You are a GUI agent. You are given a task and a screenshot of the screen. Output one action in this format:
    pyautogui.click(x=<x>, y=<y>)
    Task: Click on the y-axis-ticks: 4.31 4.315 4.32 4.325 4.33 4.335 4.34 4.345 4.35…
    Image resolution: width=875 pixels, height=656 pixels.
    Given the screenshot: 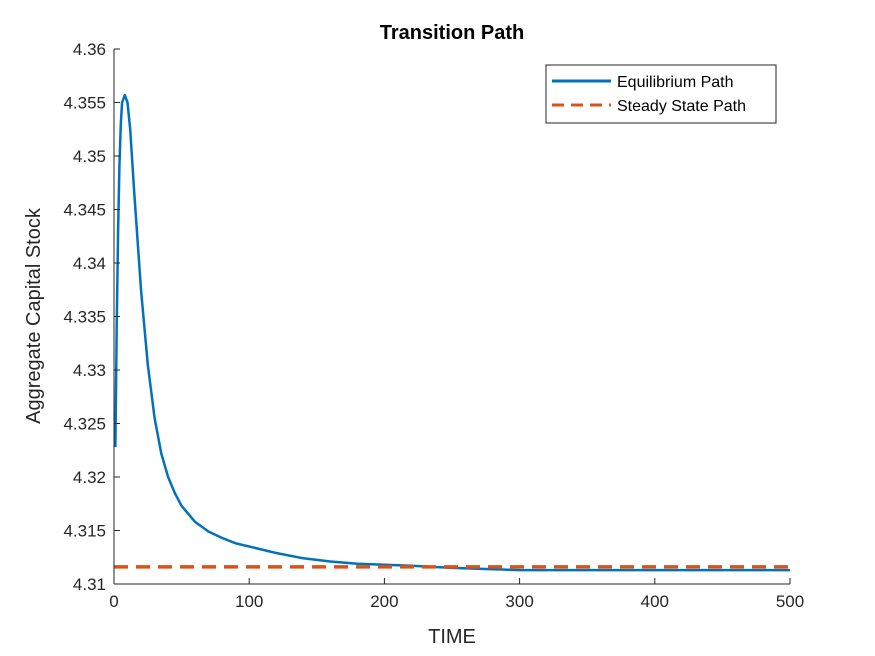 What is the action you would take?
    pyautogui.click(x=91, y=317)
    